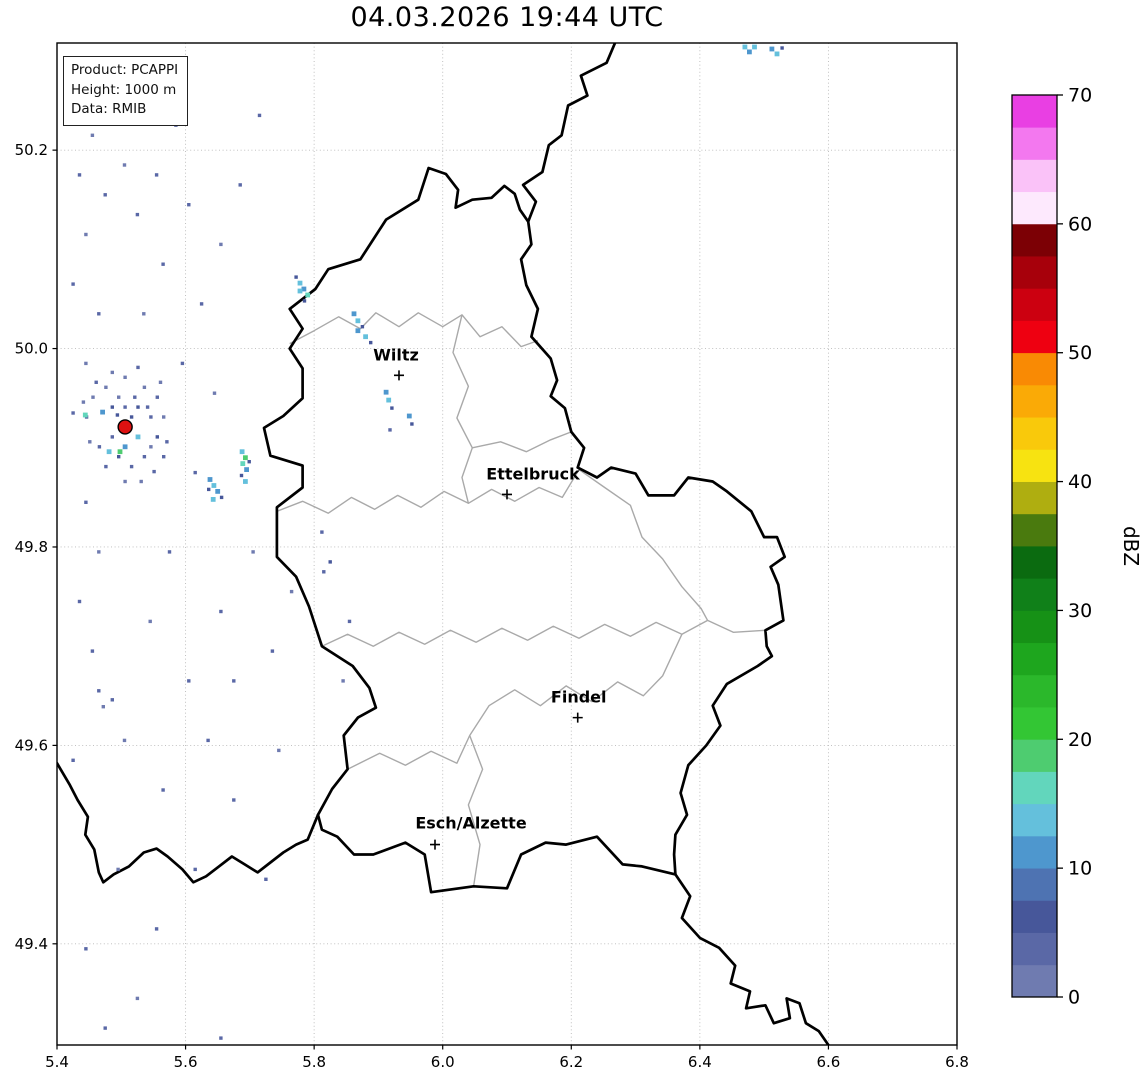 The image size is (1145, 1084). Describe the element at coordinates (31, 349) in the screenshot. I see `y-tick-label: 50.0` at that location.